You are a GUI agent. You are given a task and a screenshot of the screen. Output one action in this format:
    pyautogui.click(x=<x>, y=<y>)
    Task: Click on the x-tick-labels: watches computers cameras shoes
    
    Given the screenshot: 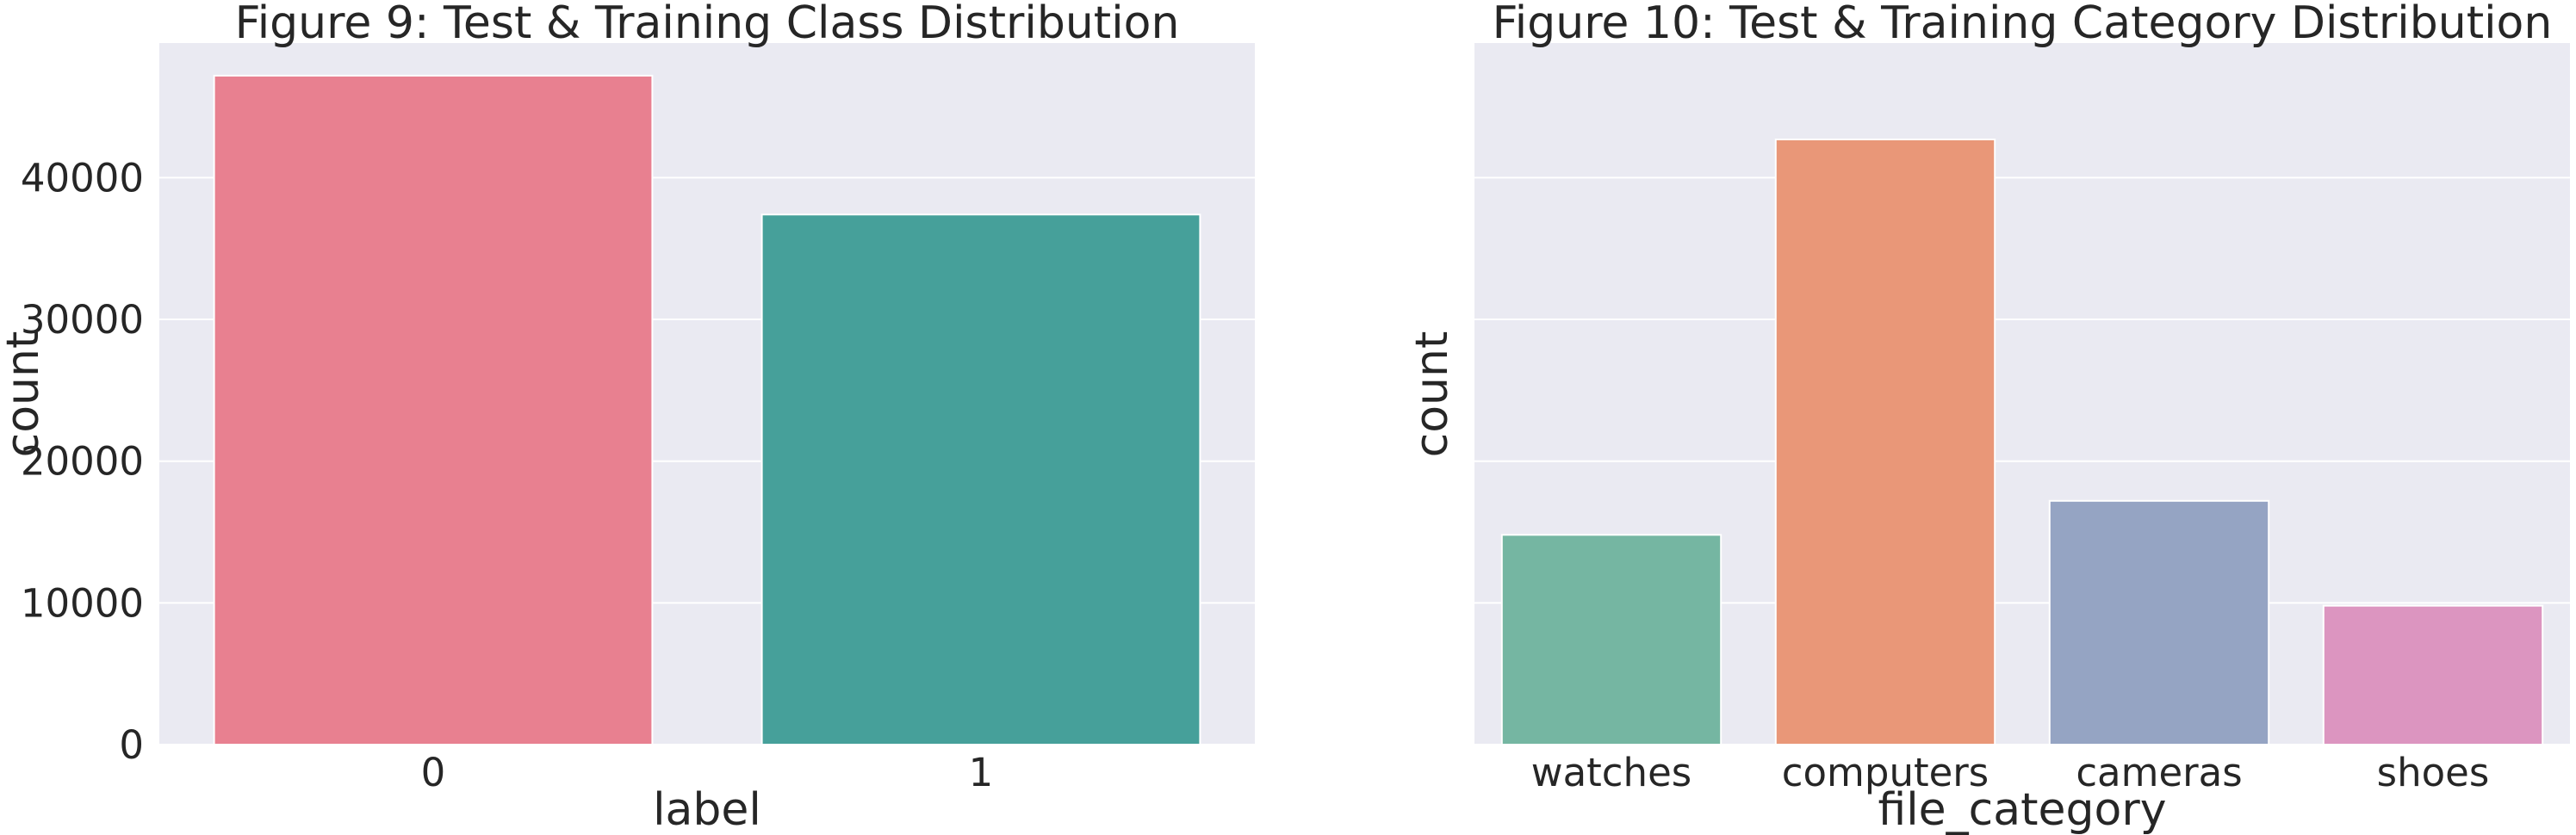 What is the action you would take?
    pyautogui.click(x=2010, y=773)
    